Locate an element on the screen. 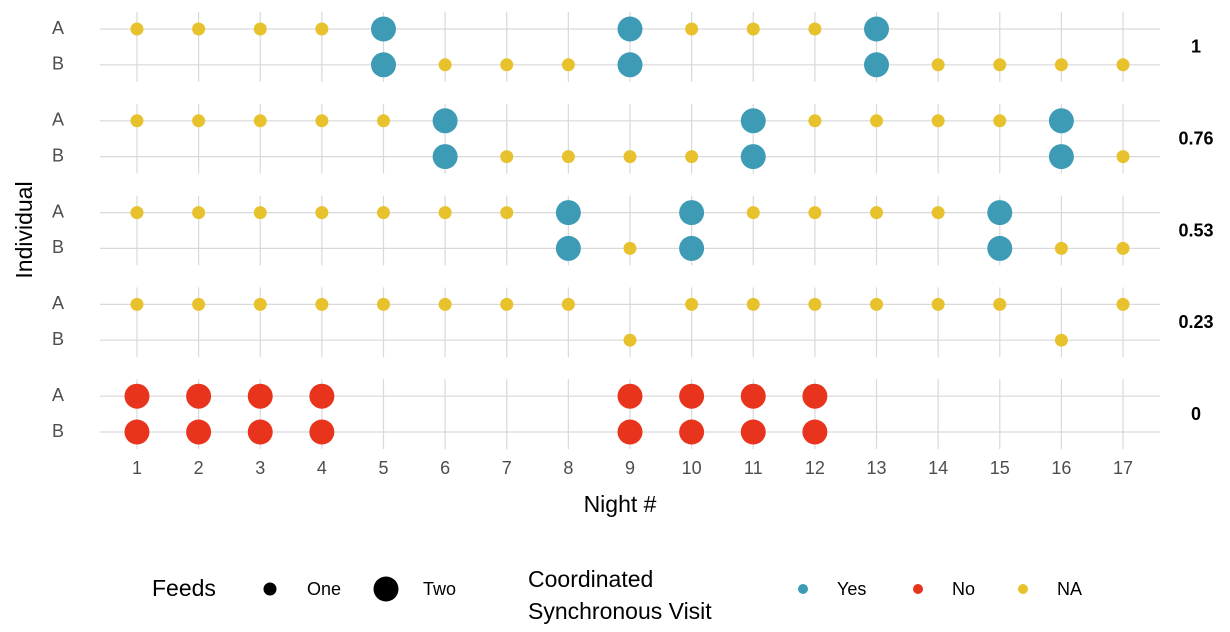  strip-label: 0.23 is located at coordinates (1195, 322).